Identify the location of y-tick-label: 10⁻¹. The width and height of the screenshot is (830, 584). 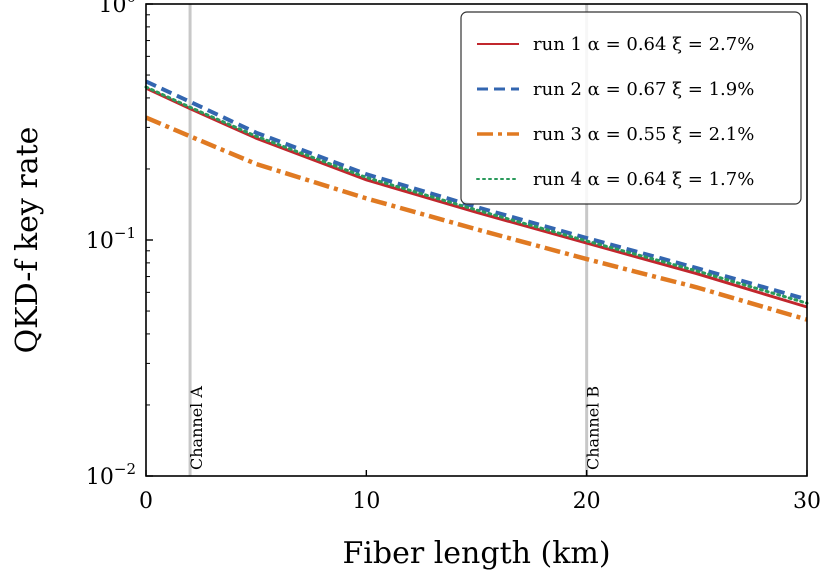
(111, 239).